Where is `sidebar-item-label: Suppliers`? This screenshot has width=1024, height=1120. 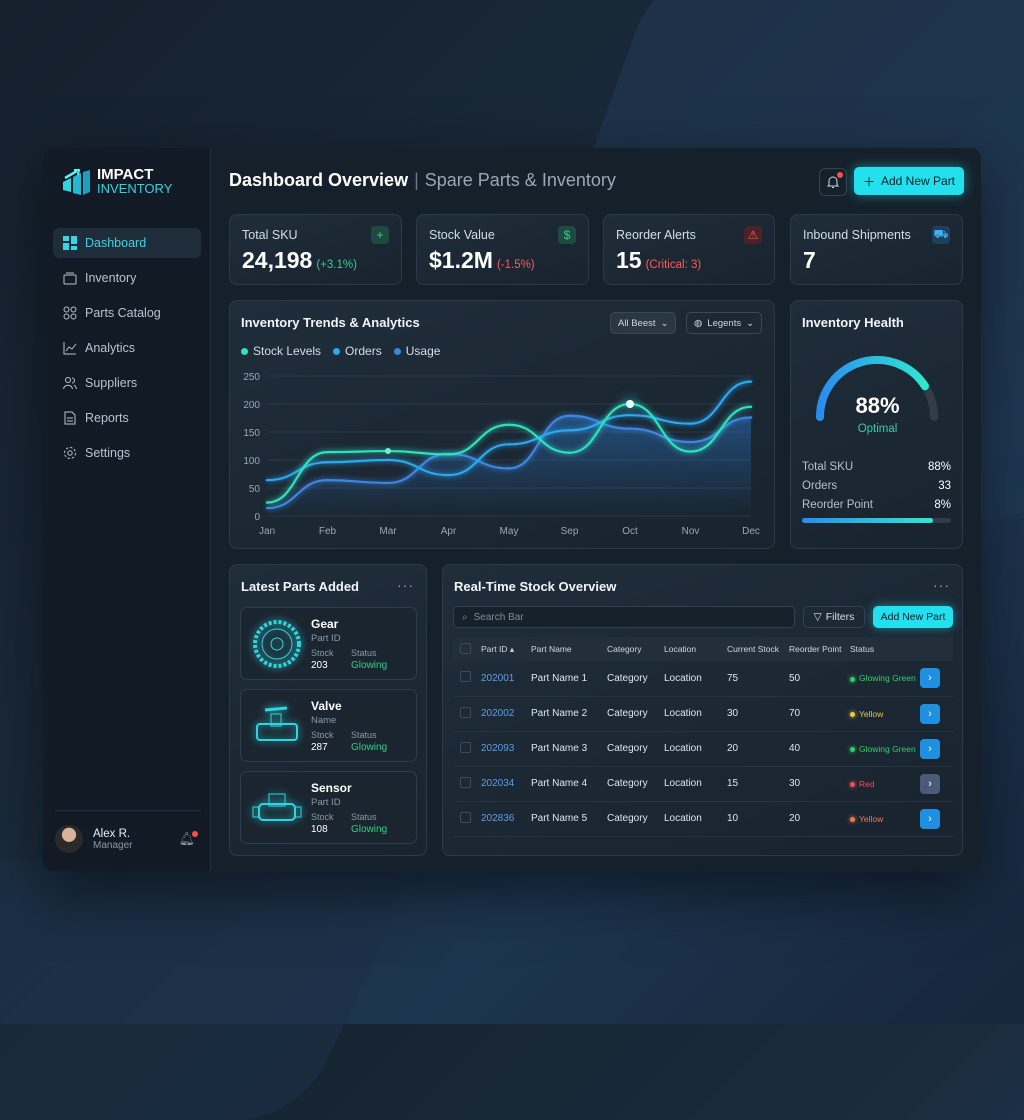 sidebar-item-label: Suppliers is located at coordinates (111, 383).